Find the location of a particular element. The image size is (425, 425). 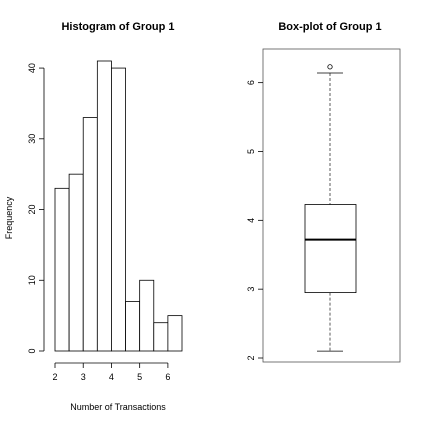

boxplot-box is located at coordinates (330, 249).